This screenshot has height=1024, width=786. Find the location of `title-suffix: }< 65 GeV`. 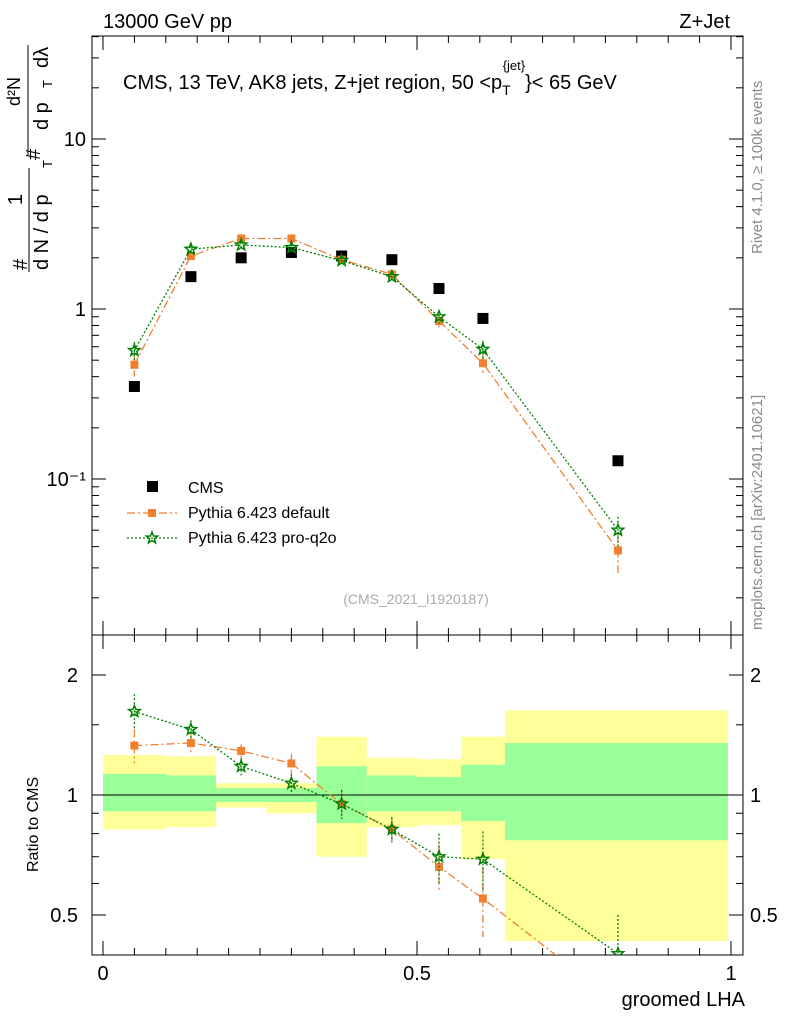

title-suffix: }< 65 GeV is located at coordinates (571, 83).